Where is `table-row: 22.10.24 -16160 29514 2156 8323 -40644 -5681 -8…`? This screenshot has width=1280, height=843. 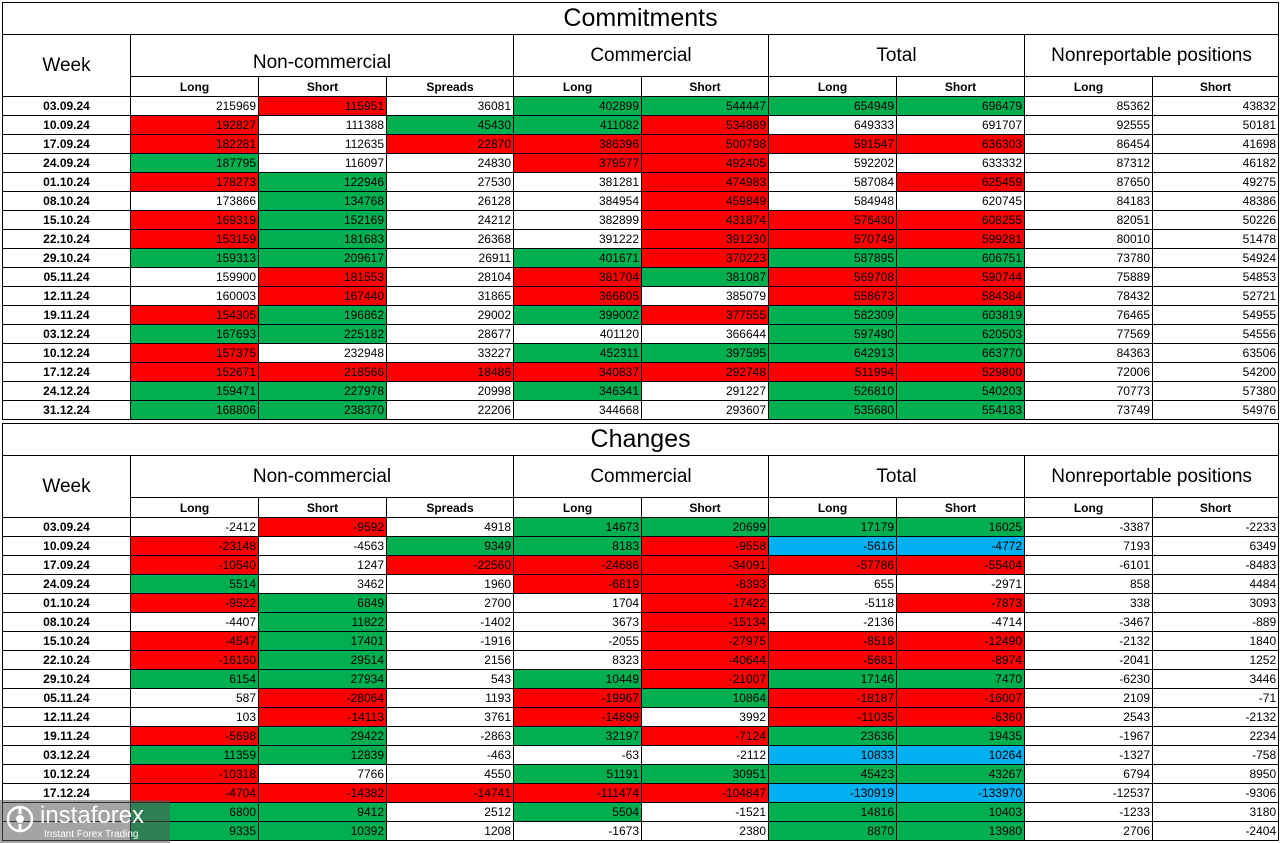
table-row: 22.10.24 -16160 29514 2156 8323 -40644 -5681 -8… is located at coordinates (641, 660).